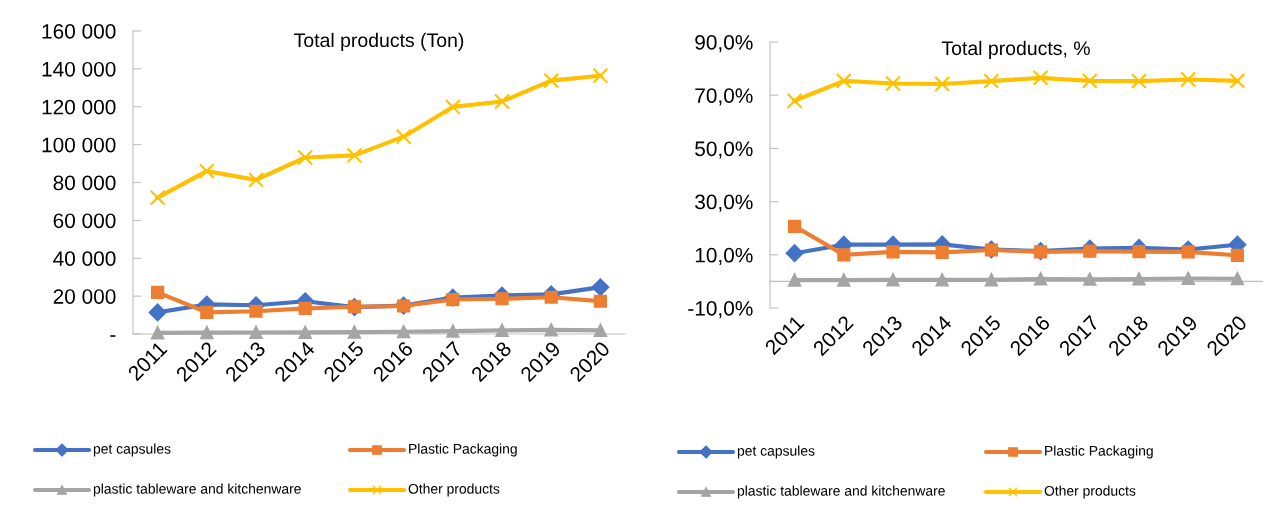  I want to click on y-tick-label: 30,0%, so click(724, 203).